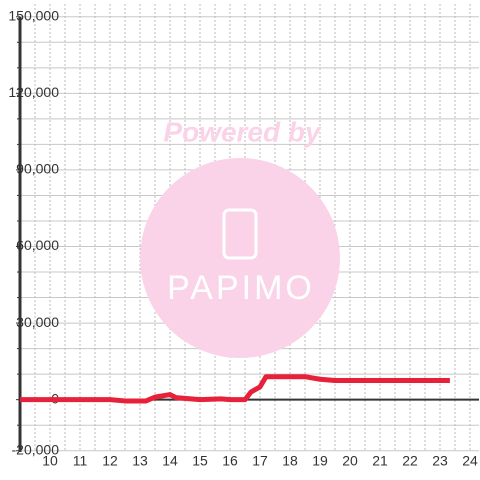  I want to click on y-tick-label: -20,000, so click(36, 449).